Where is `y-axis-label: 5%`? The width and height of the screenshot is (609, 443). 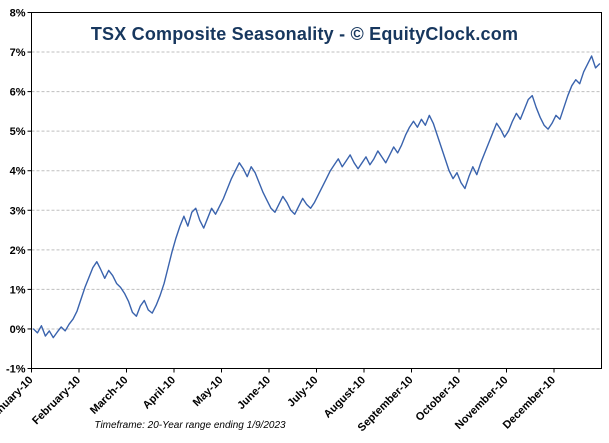
y-axis-label: 5% is located at coordinates (18, 132).